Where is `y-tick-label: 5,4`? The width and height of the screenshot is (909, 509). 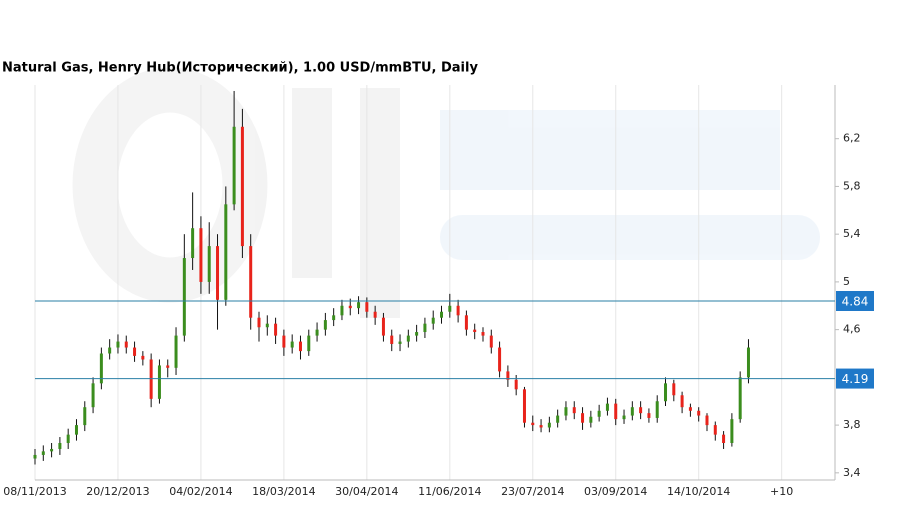 y-tick-label: 5,4 is located at coordinates (852, 233).